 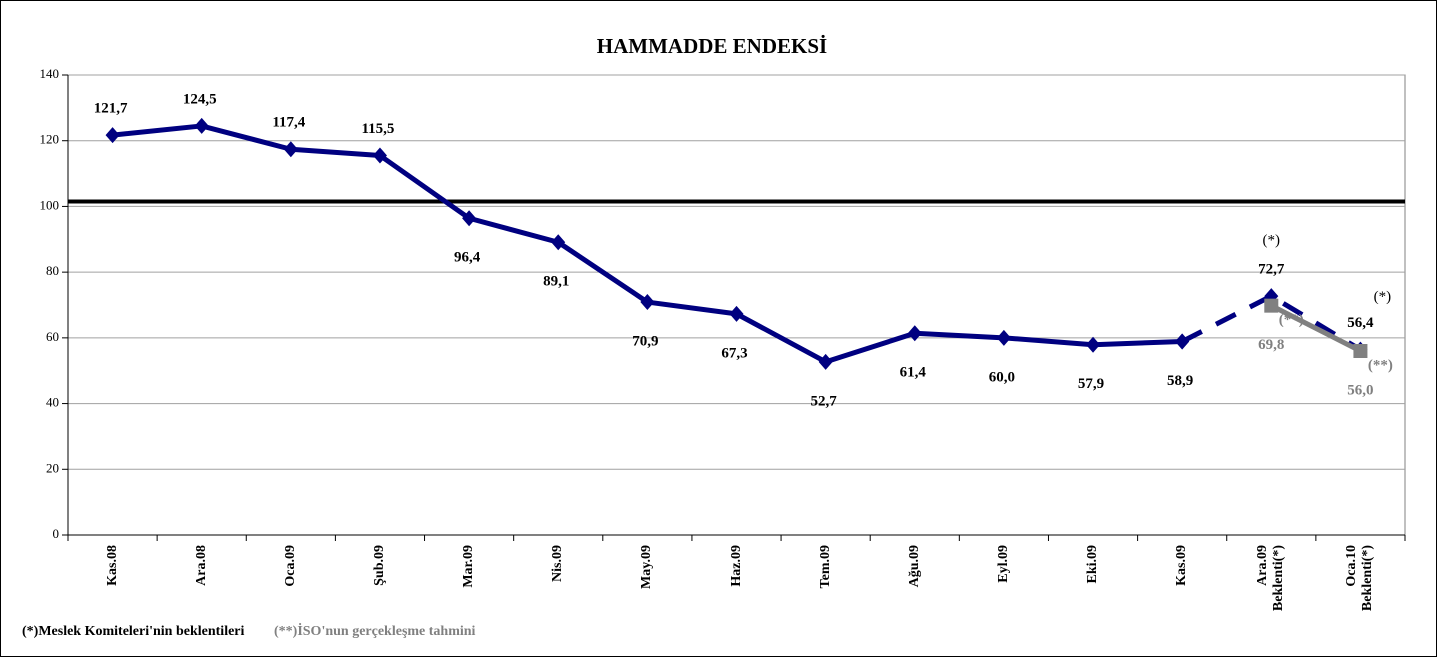 What do you see at coordinates (1003, 564) in the screenshot?
I see `x-tick-label: Eyl.09` at bounding box center [1003, 564].